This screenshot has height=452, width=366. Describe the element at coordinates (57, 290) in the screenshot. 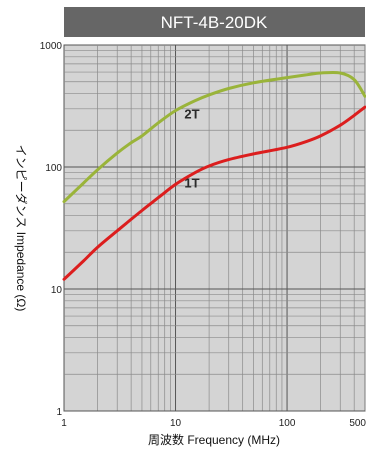

I see `y-tick-label: 10` at that location.